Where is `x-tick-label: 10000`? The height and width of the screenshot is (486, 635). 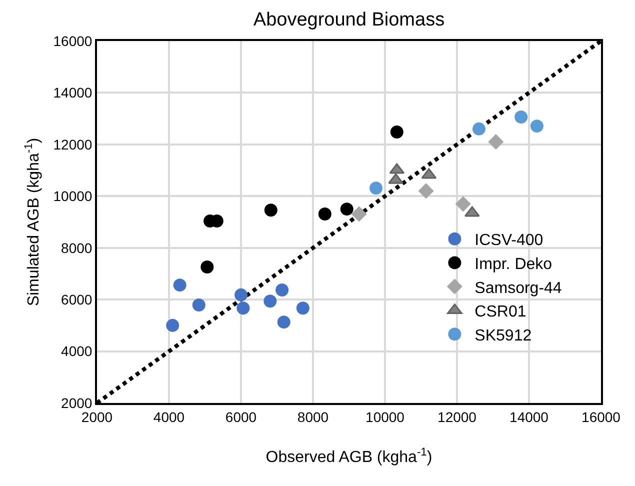 x-tick-label: 10000 is located at coordinates (385, 416).